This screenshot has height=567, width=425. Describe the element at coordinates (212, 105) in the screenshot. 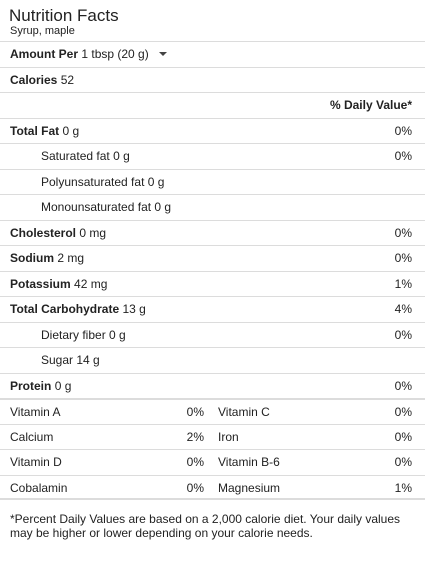

I see `daily-value-header: % Daily Value*` at that location.